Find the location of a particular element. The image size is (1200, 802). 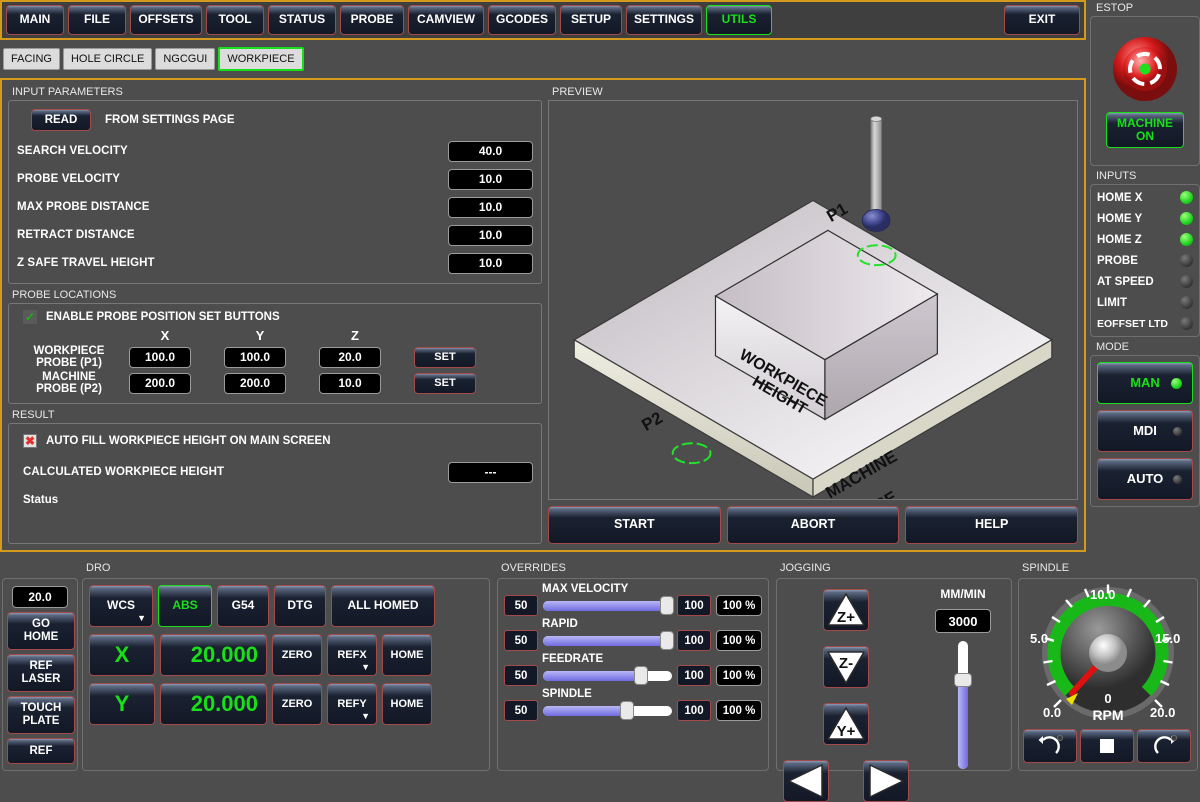

spindle-stop-button is located at coordinates (1107, 746).